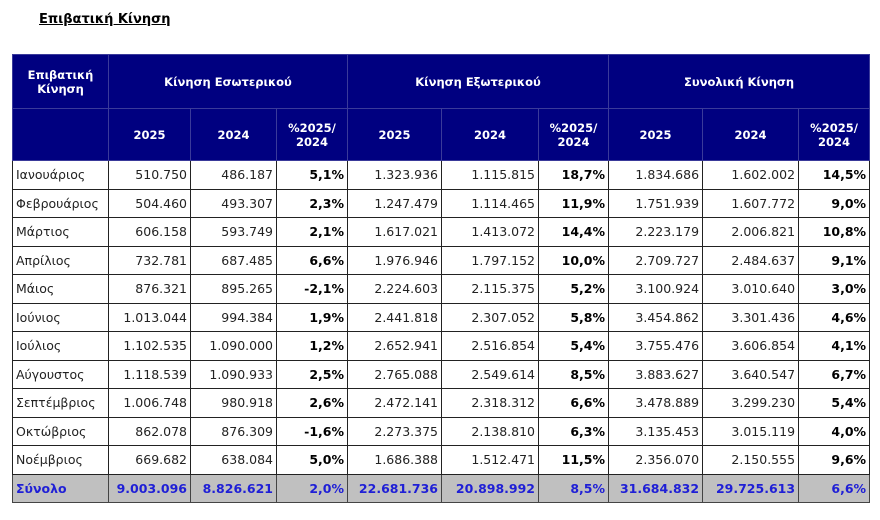 This screenshot has height=520, width=880. Describe the element at coordinates (394, 175) in the screenshot. I see `value-cell: 1.323.936` at that location.